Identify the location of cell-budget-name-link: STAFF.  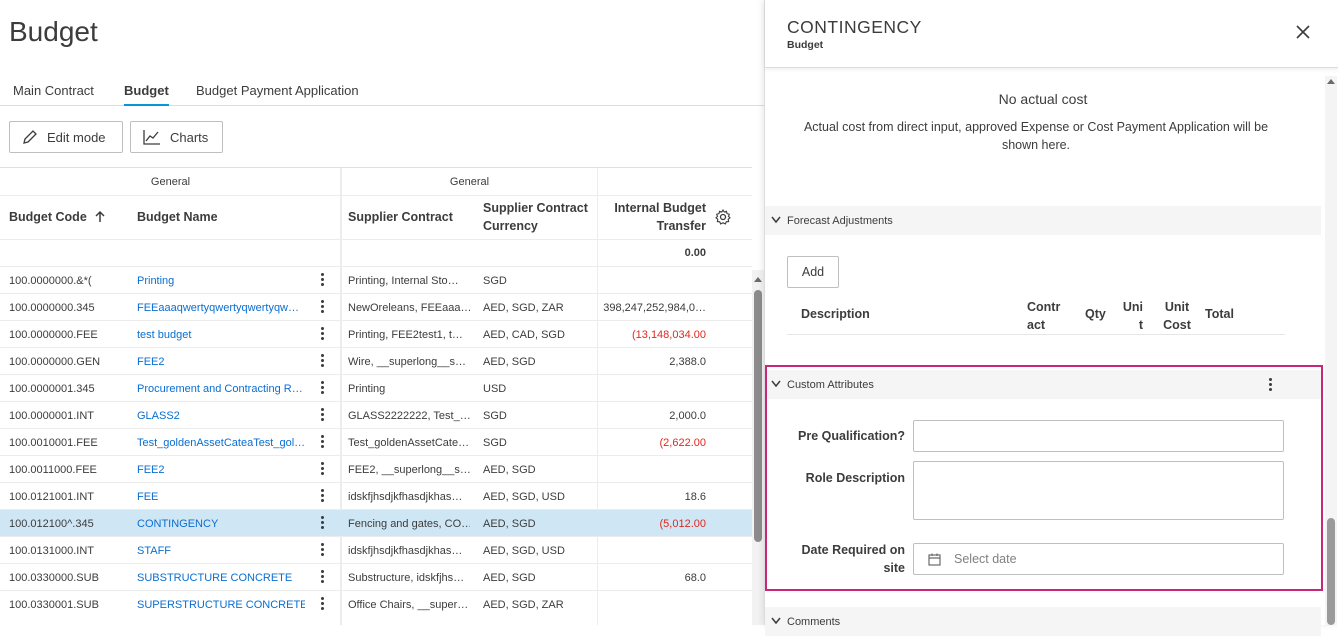
(154, 550).